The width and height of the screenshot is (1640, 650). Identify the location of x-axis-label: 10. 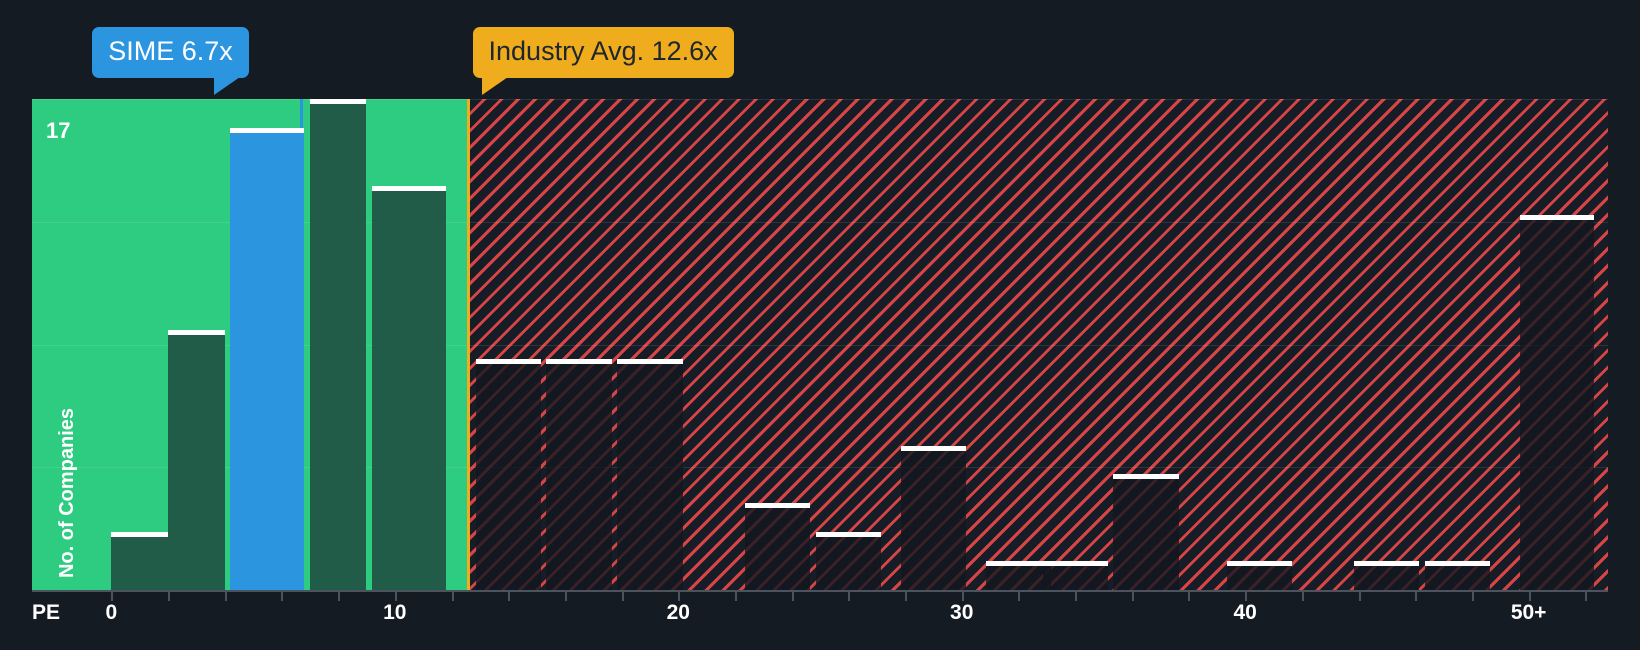
(395, 612).